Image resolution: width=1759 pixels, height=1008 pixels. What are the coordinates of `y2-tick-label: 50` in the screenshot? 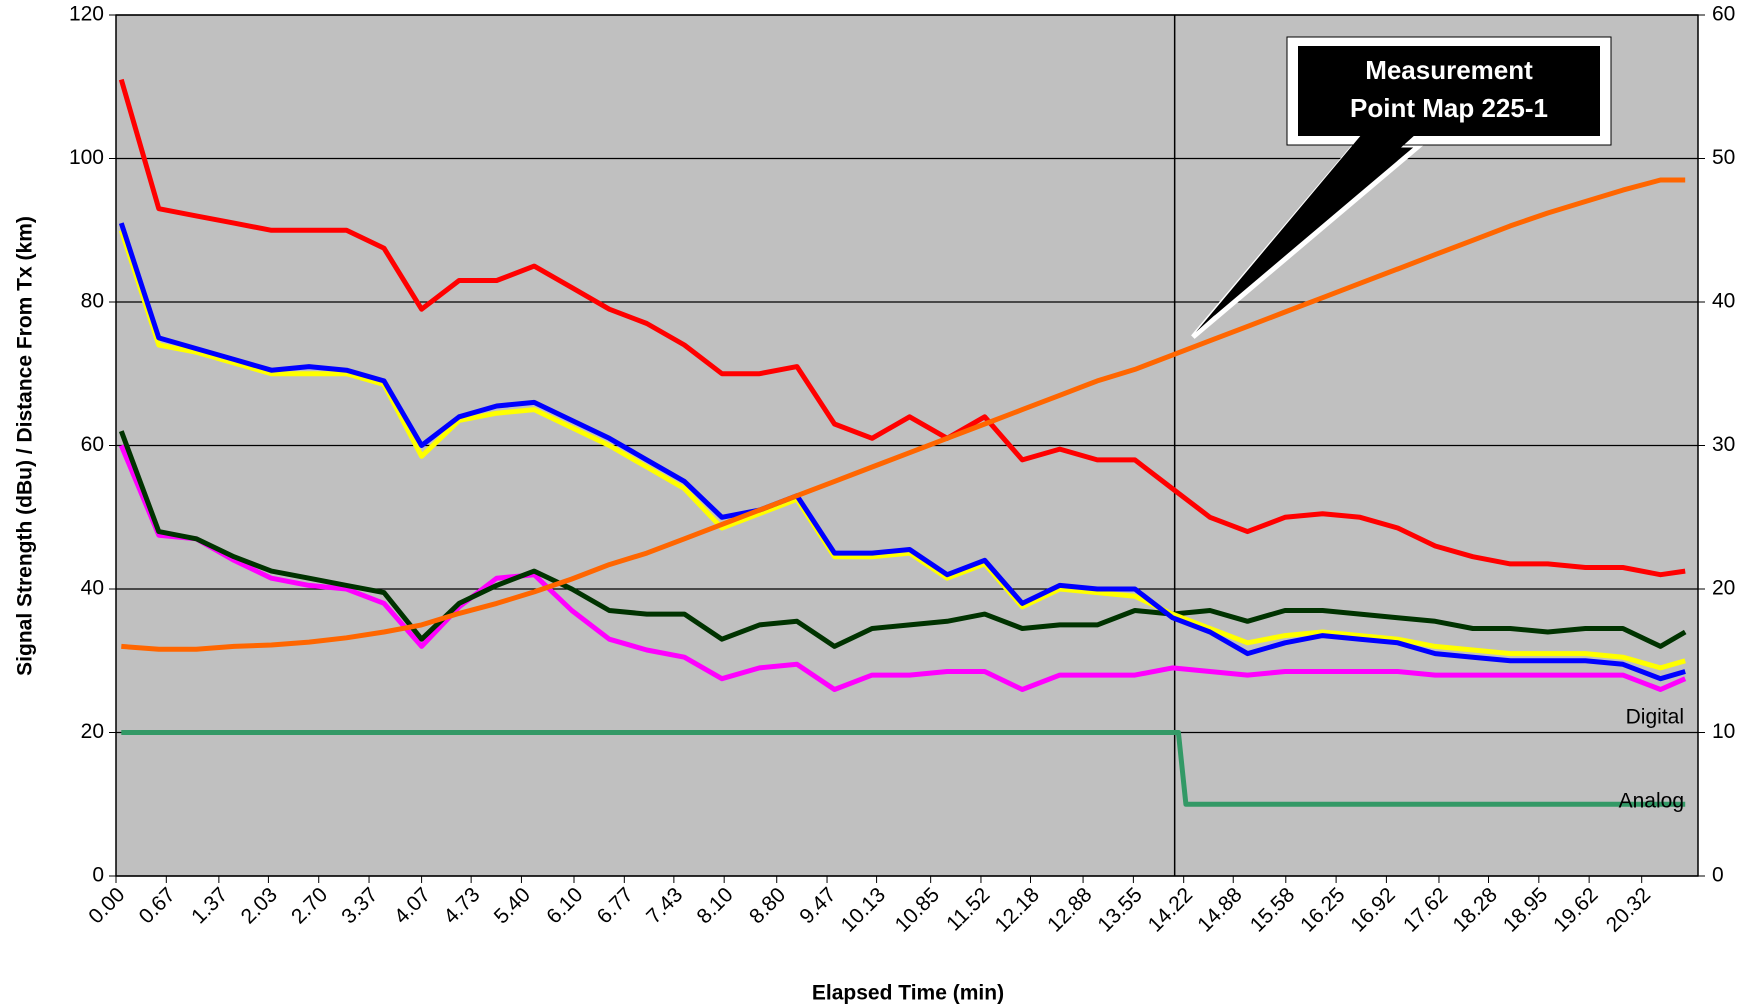 It's located at (1723, 157).